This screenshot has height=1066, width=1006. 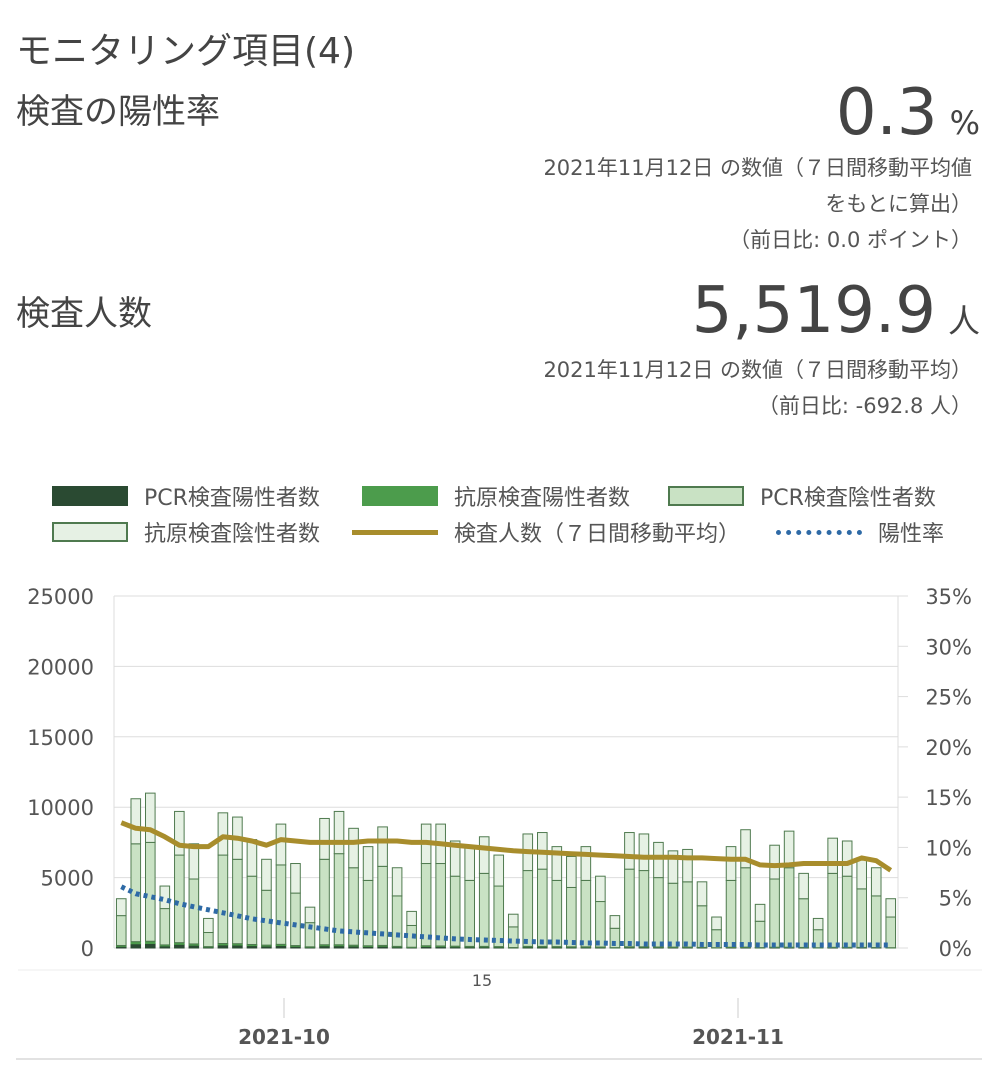 What do you see at coordinates (506, 884) in the screenshot?
I see `chart-lines` at bounding box center [506, 884].